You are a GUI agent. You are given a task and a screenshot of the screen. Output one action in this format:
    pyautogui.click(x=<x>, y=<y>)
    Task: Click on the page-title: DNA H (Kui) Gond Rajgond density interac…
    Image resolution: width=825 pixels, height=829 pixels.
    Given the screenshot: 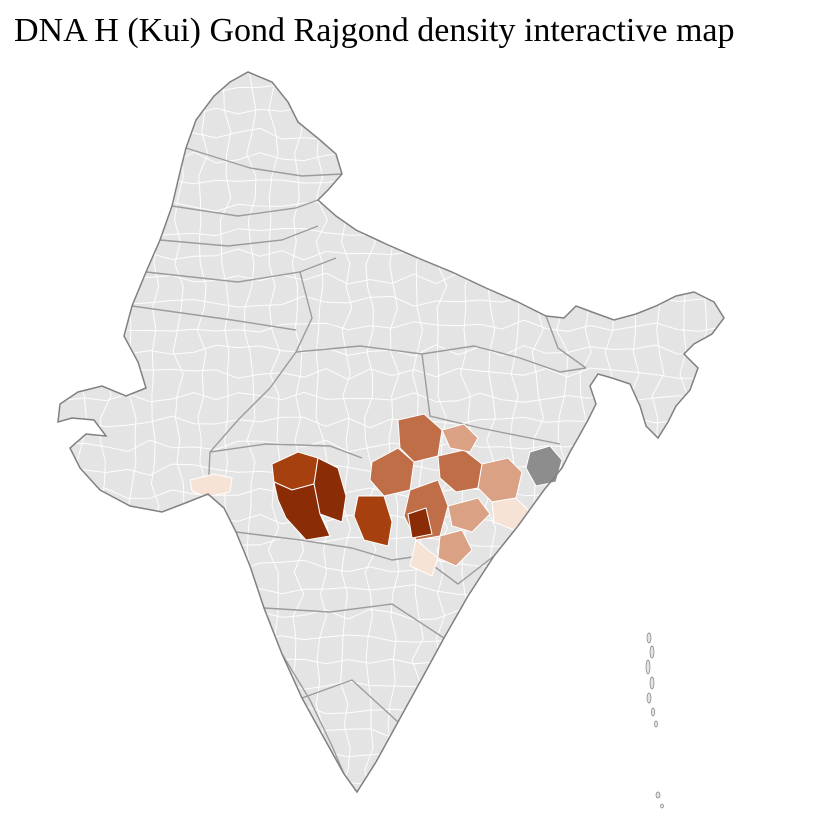 What is the action you would take?
    pyautogui.click(x=374, y=30)
    